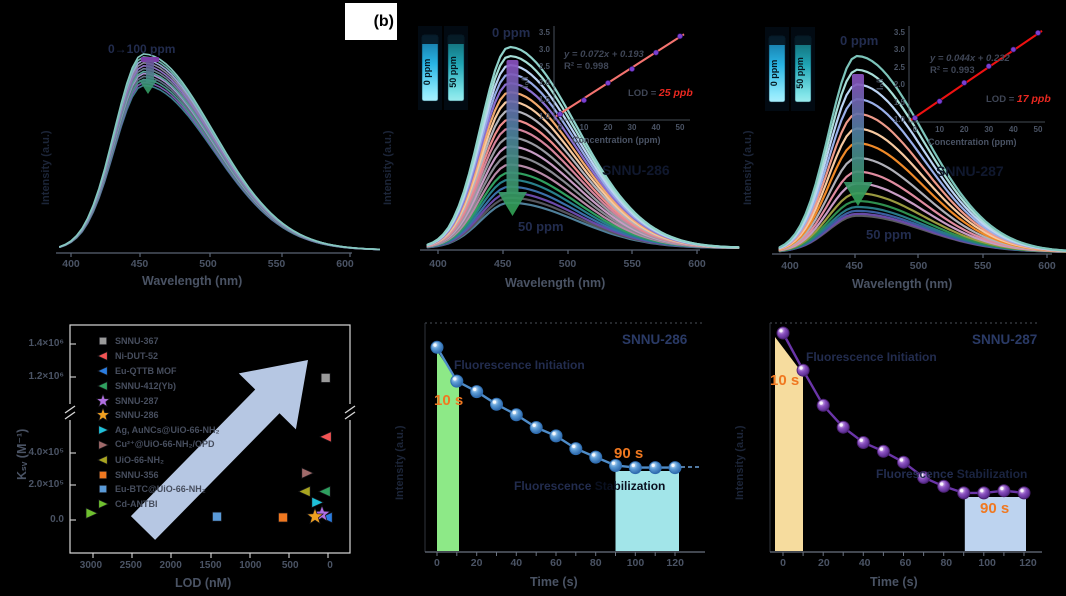 The width and height of the screenshot is (1066, 596). Describe the element at coordinates (250, 565) in the screenshot. I see `axis-tick: 1000` at that location.